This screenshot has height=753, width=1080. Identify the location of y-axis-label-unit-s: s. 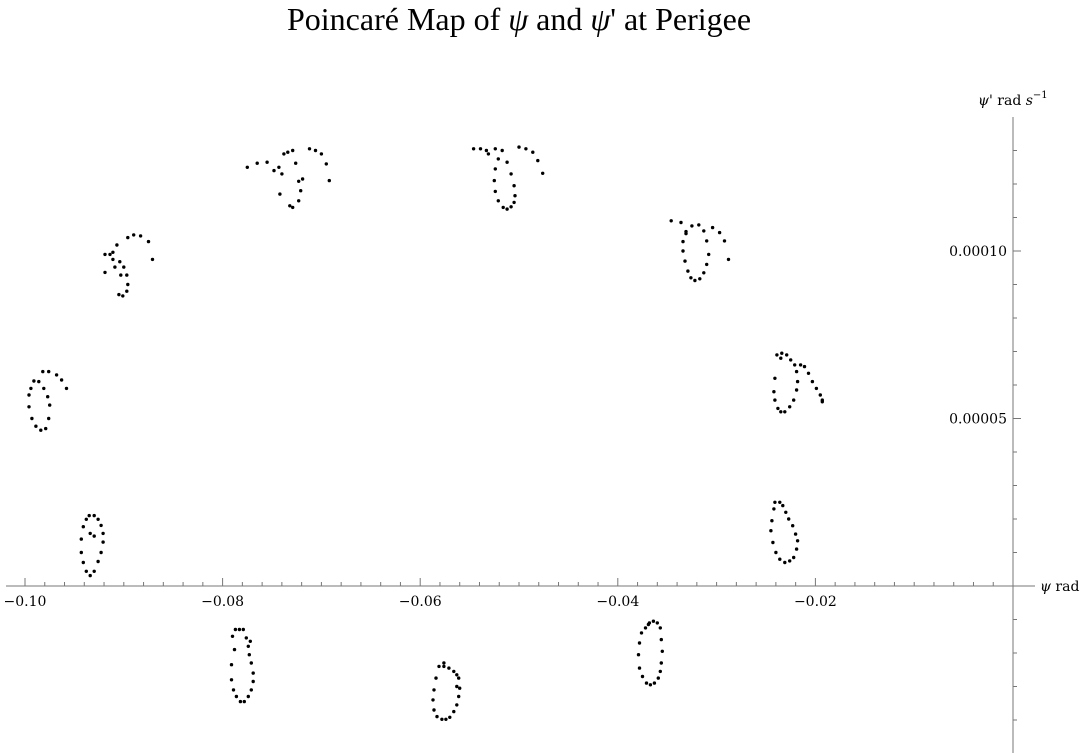
(1029, 101).